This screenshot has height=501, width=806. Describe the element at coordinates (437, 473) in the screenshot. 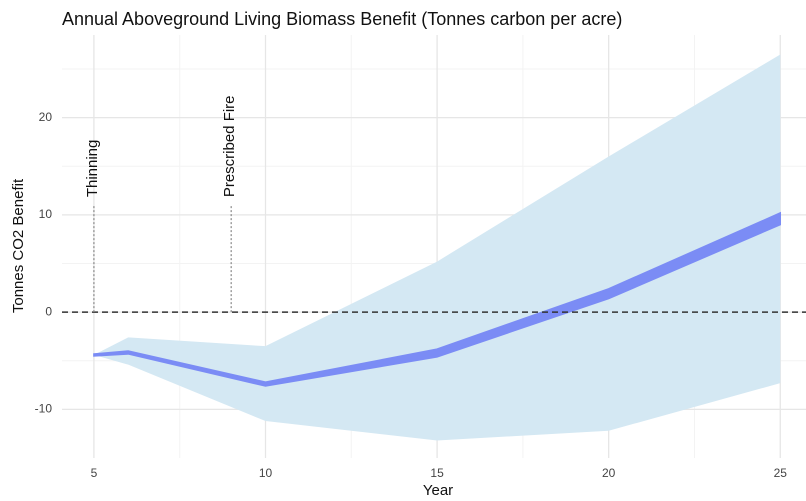

I see `x-tick-label: 15` at that location.